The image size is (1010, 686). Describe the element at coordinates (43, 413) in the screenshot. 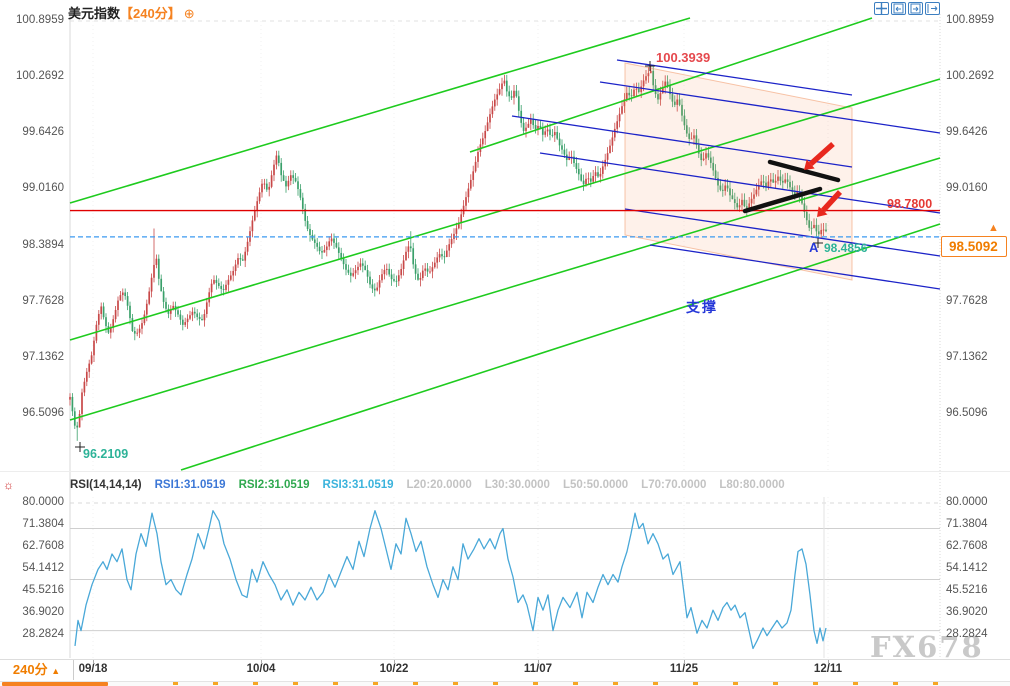

I see `price-axis-label-left: 96.5096` at that location.